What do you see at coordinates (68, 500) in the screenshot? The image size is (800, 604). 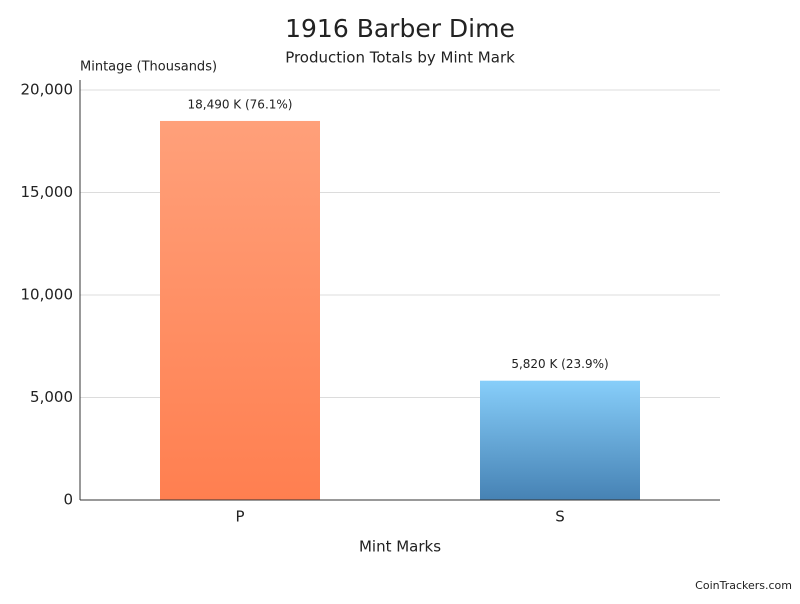 I see `y-tick-label: 0` at bounding box center [68, 500].